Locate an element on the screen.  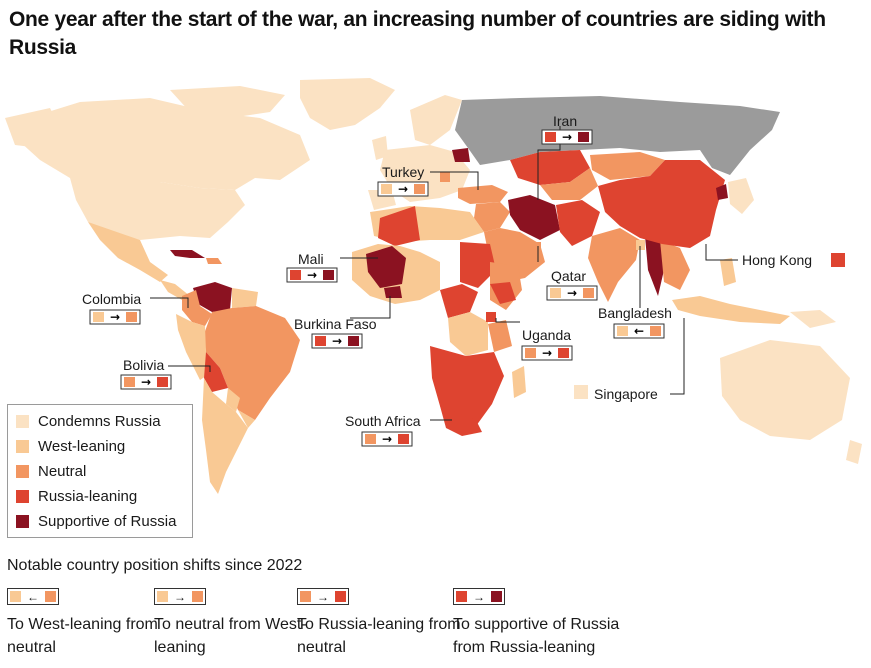
philippines is located at coordinates (728, 272).